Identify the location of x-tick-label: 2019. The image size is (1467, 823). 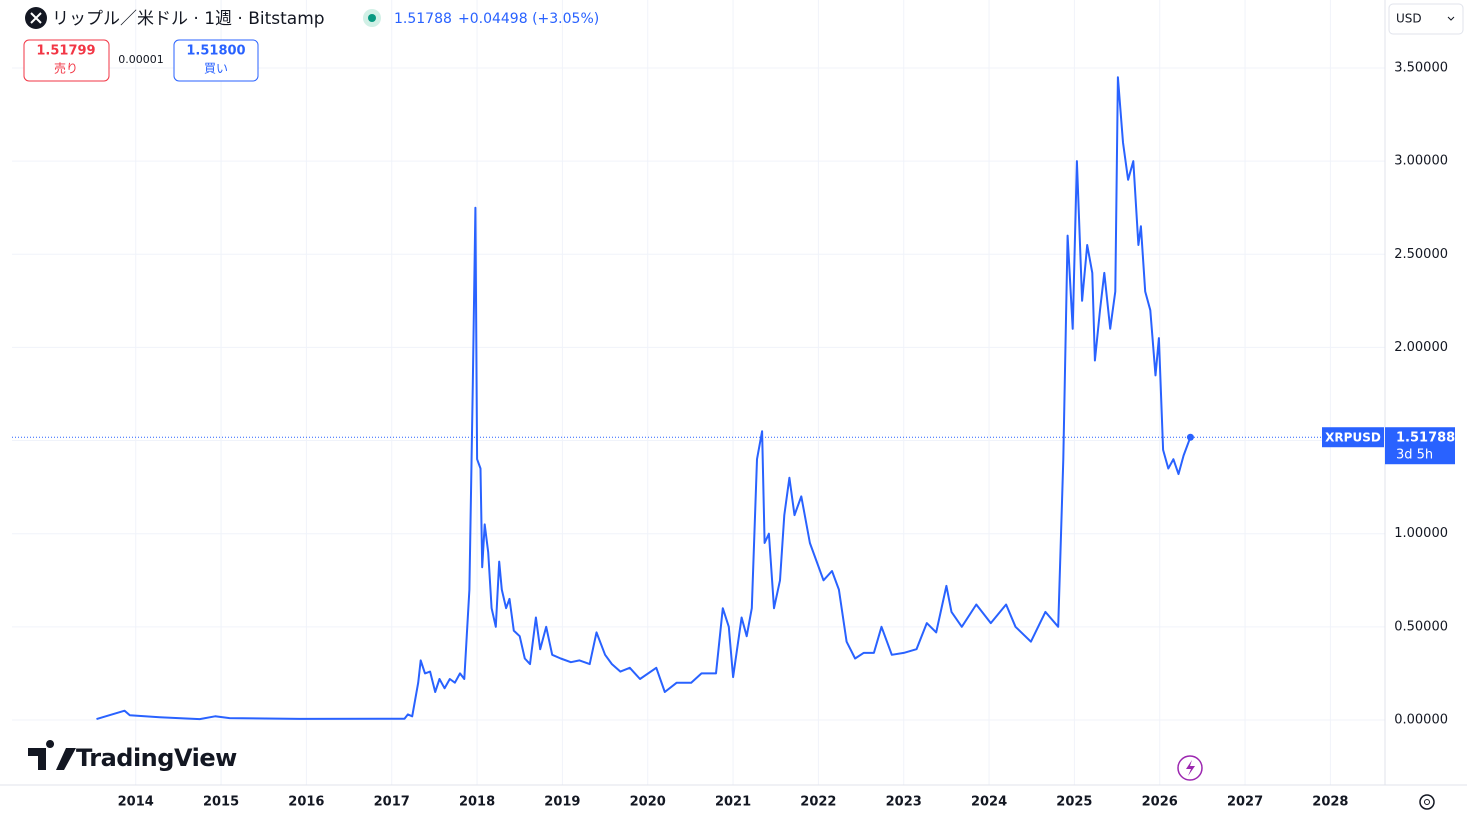
(562, 802).